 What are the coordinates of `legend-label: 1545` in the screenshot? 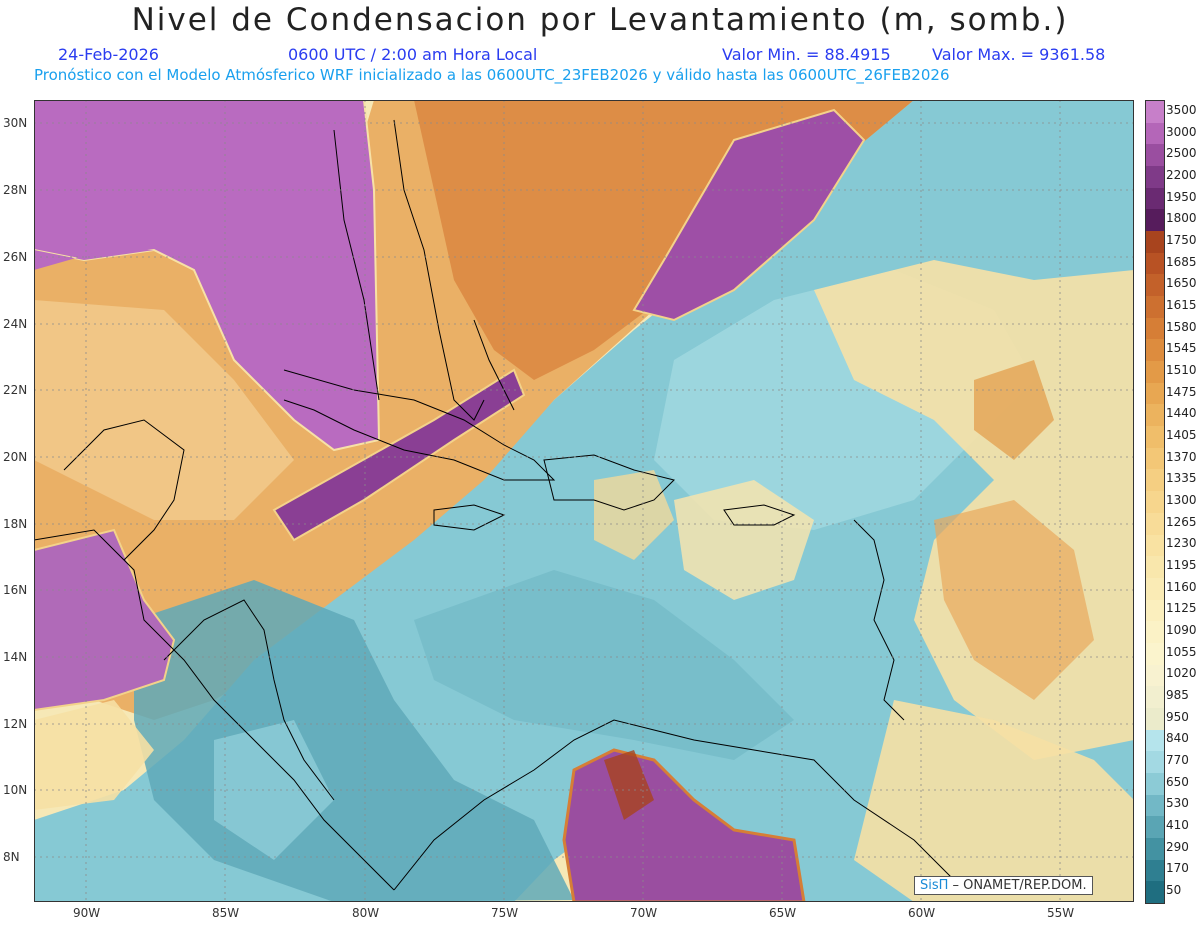 It's located at (1181, 348).